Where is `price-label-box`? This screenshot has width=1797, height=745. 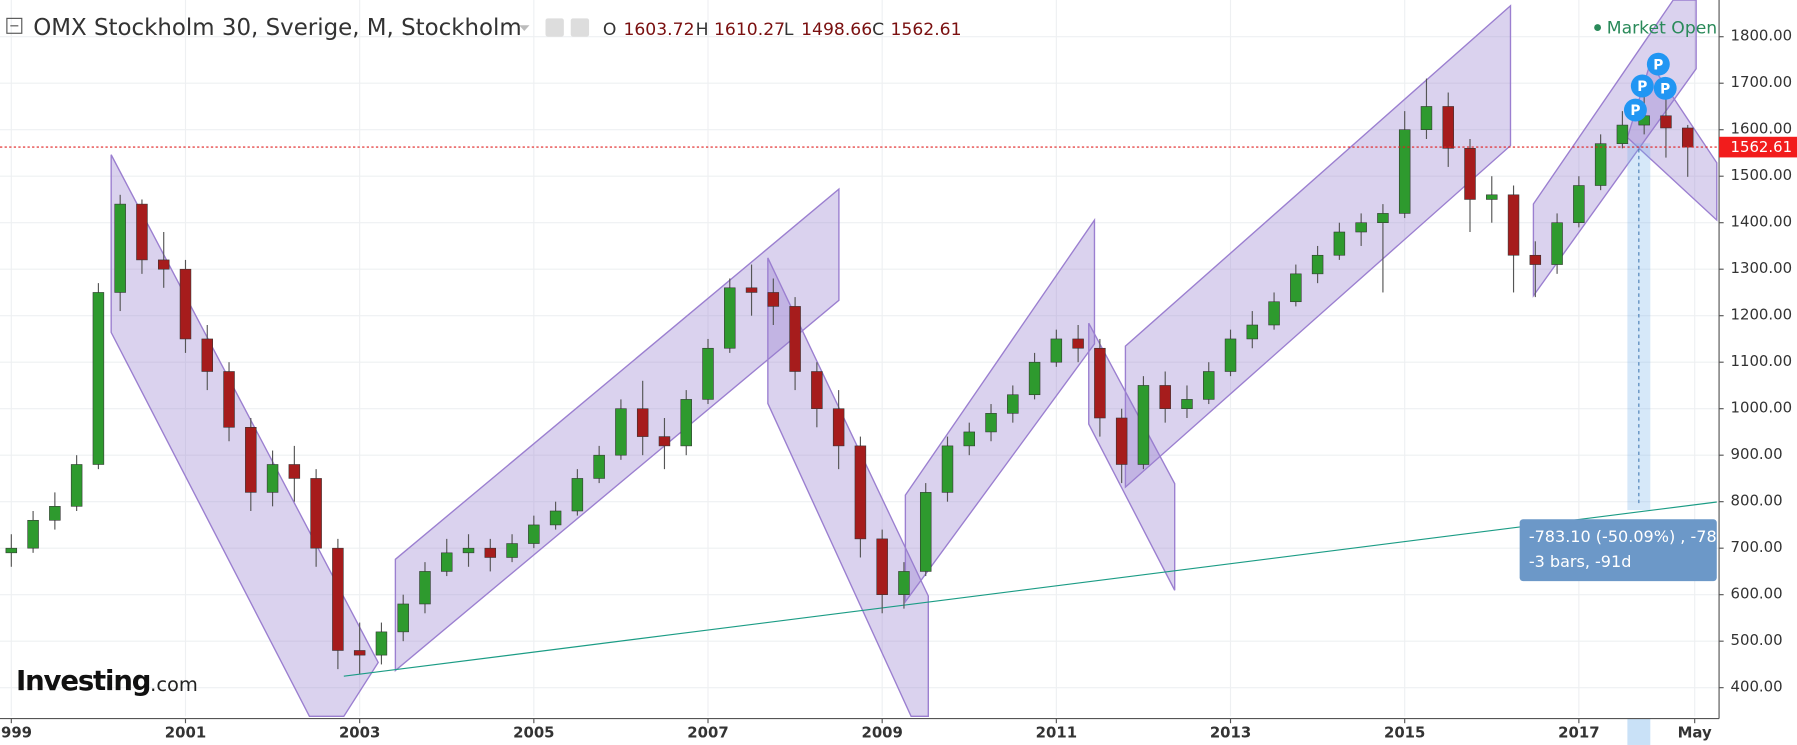
price-label-box is located at coordinates (1758, 147).